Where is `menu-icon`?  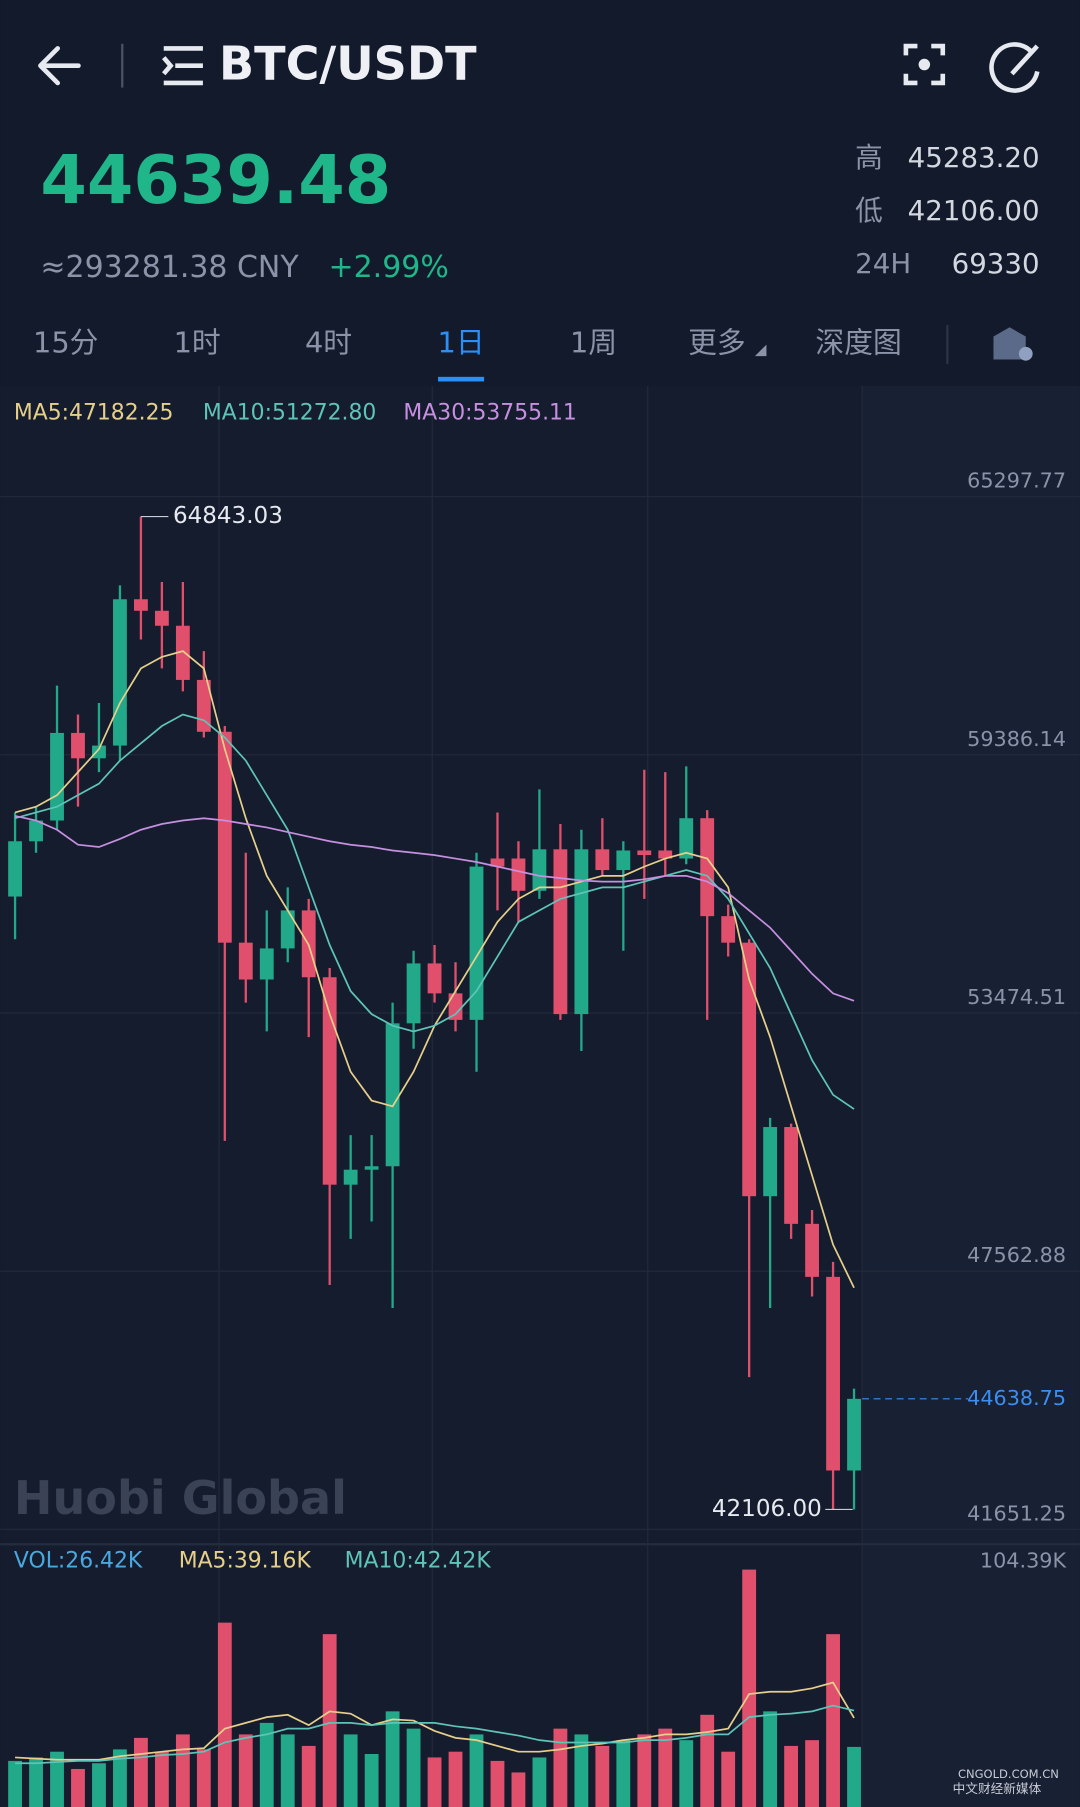
menu-icon is located at coordinates (182, 66).